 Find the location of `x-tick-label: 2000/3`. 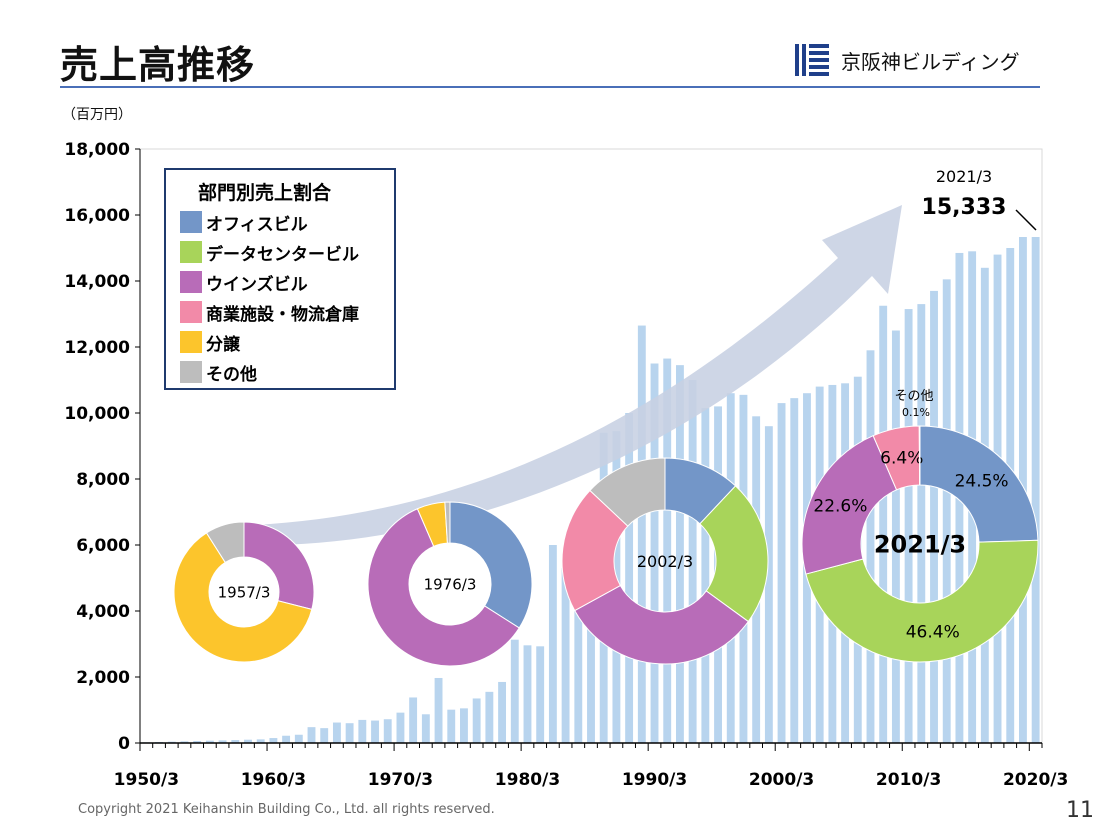

x-tick-label: 2000/3 is located at coordinates (781, 780).